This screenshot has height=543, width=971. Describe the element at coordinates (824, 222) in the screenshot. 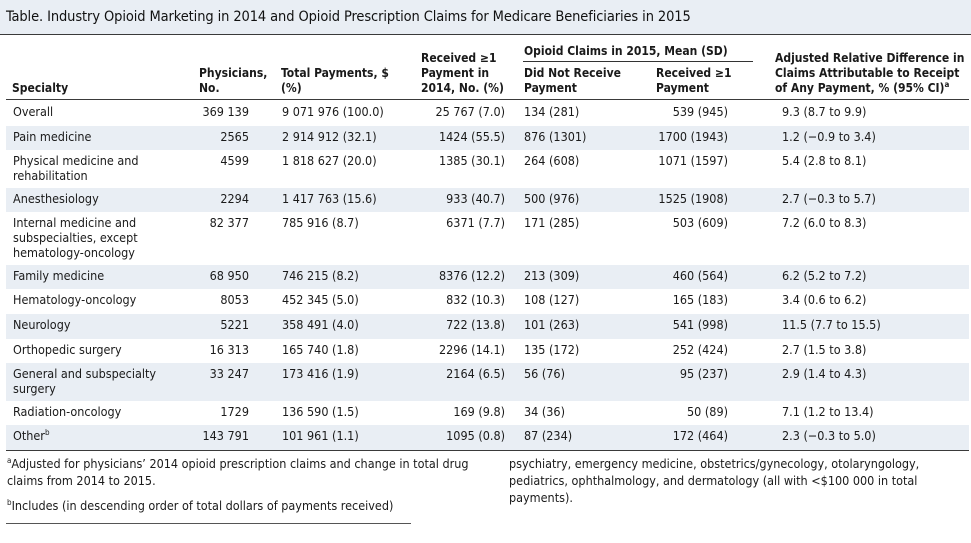

I see `cell-adjusted-difference: 7.2 (6.0 to 8.3)` at that location.